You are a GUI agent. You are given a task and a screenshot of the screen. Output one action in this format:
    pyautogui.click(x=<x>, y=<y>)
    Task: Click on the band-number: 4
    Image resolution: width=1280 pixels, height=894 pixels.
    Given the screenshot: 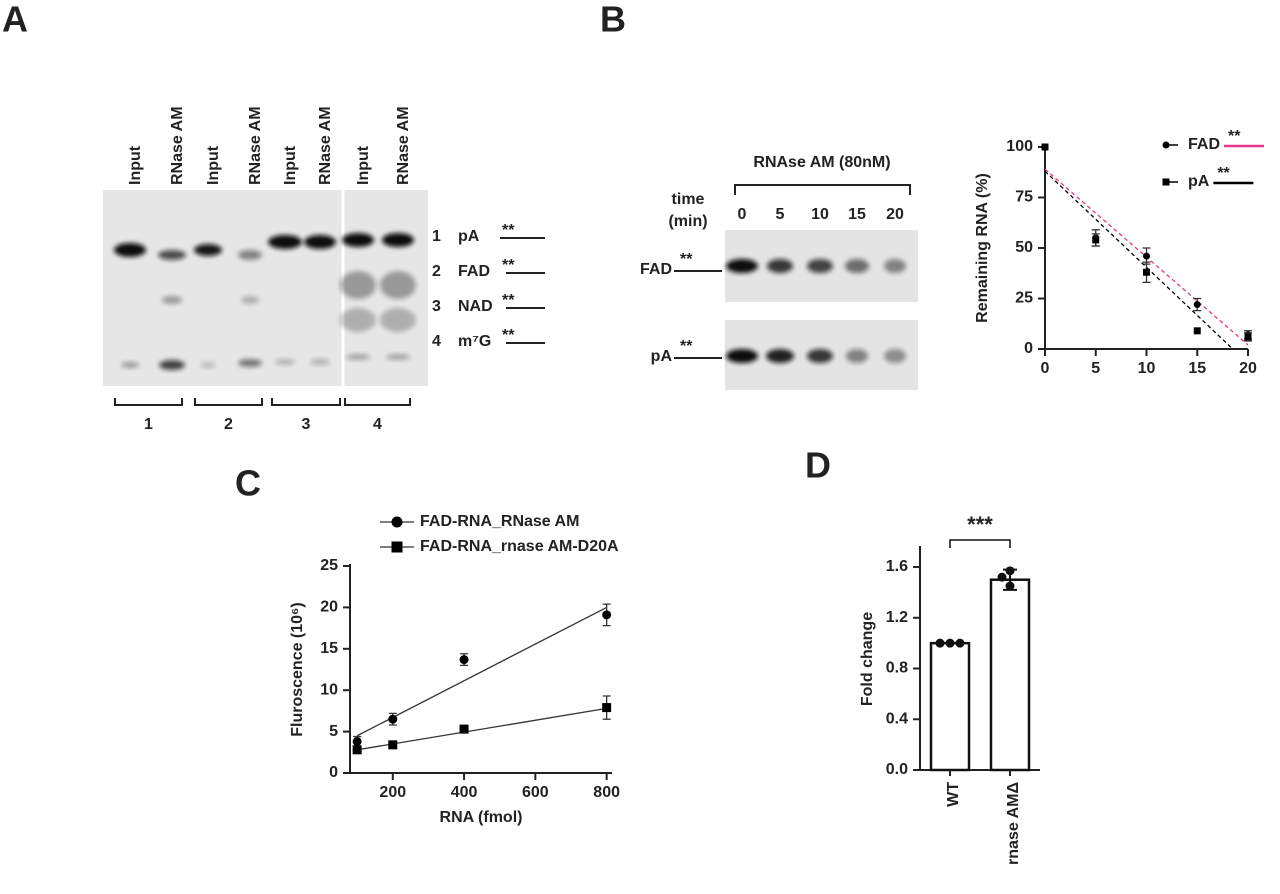 What is the action you would take?
    pyautogui.click(x=436, y=341)
    